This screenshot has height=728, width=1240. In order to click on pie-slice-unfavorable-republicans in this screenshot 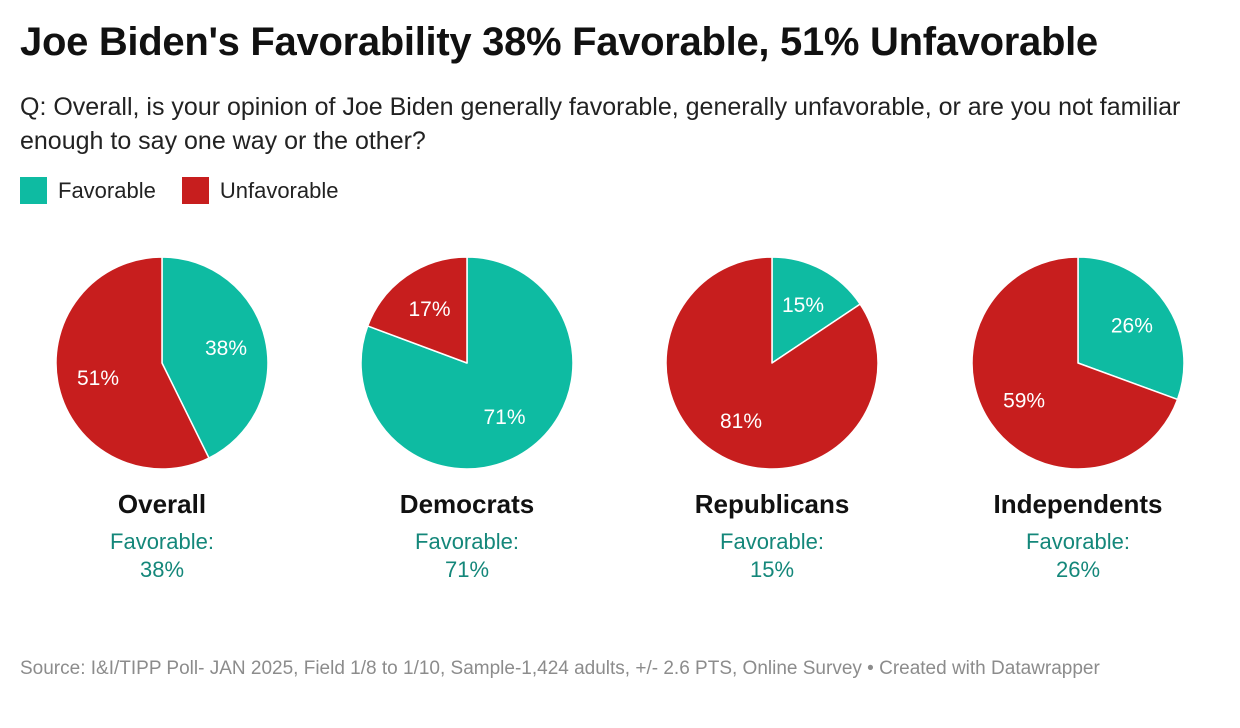, I will do `click(772, 363)`.